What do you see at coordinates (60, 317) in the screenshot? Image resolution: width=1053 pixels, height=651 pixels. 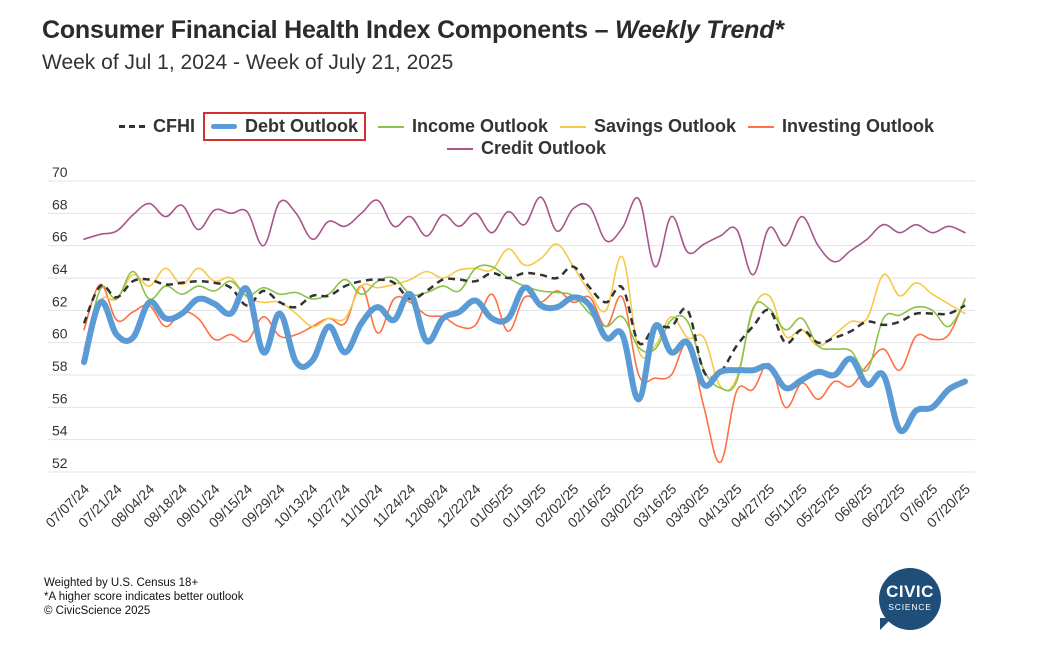 I see `y-axis-ticks: 52 54 56 58 60 62 64 66 68 70` at bounding box center [60, 317].